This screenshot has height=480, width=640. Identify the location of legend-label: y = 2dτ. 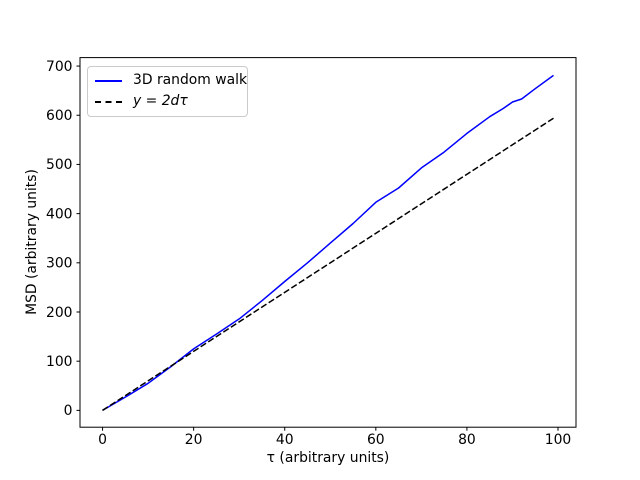
(160, 101).